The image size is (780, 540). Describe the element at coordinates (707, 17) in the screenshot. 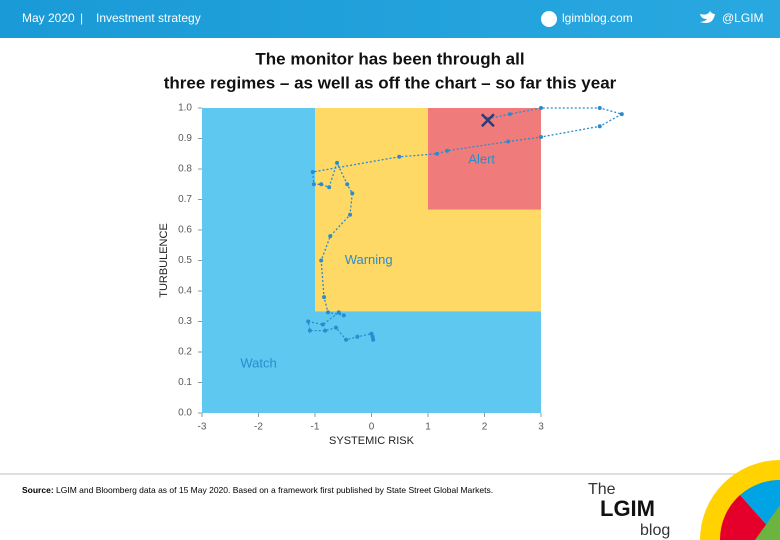

I see `twitter-icon` at that location.